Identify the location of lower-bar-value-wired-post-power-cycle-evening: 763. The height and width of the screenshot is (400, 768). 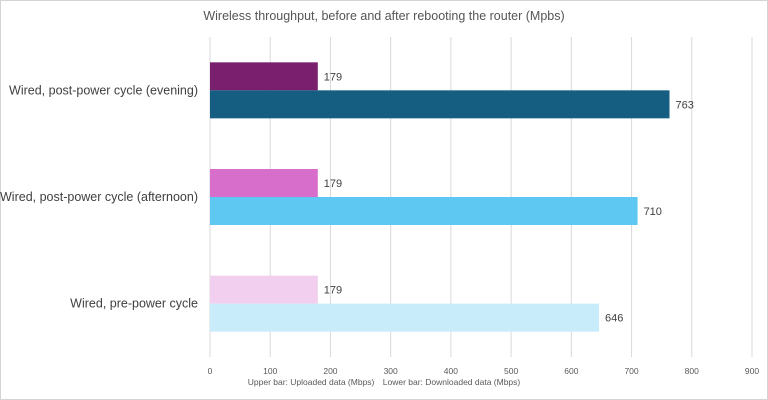
(684, 105).